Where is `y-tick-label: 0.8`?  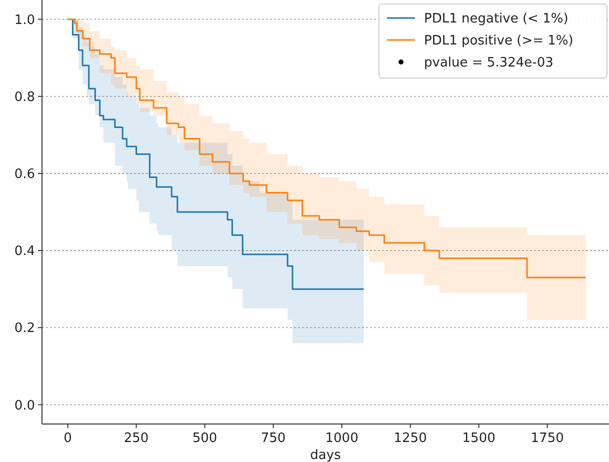 y-tick-label: 0.8 is located at coordinates (24, 97).